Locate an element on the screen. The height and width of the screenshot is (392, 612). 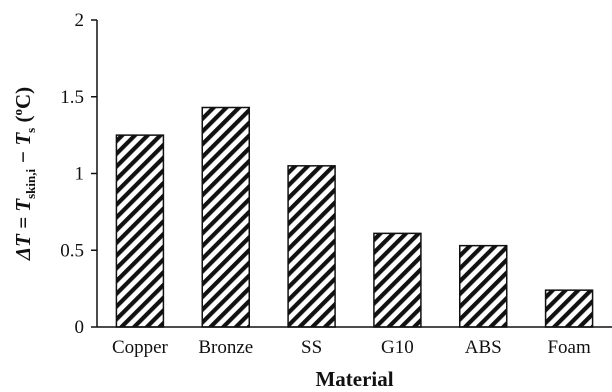
y-axis-ticks: 0 0.5 1 1.5 2 is located at coordinates (78, 174).